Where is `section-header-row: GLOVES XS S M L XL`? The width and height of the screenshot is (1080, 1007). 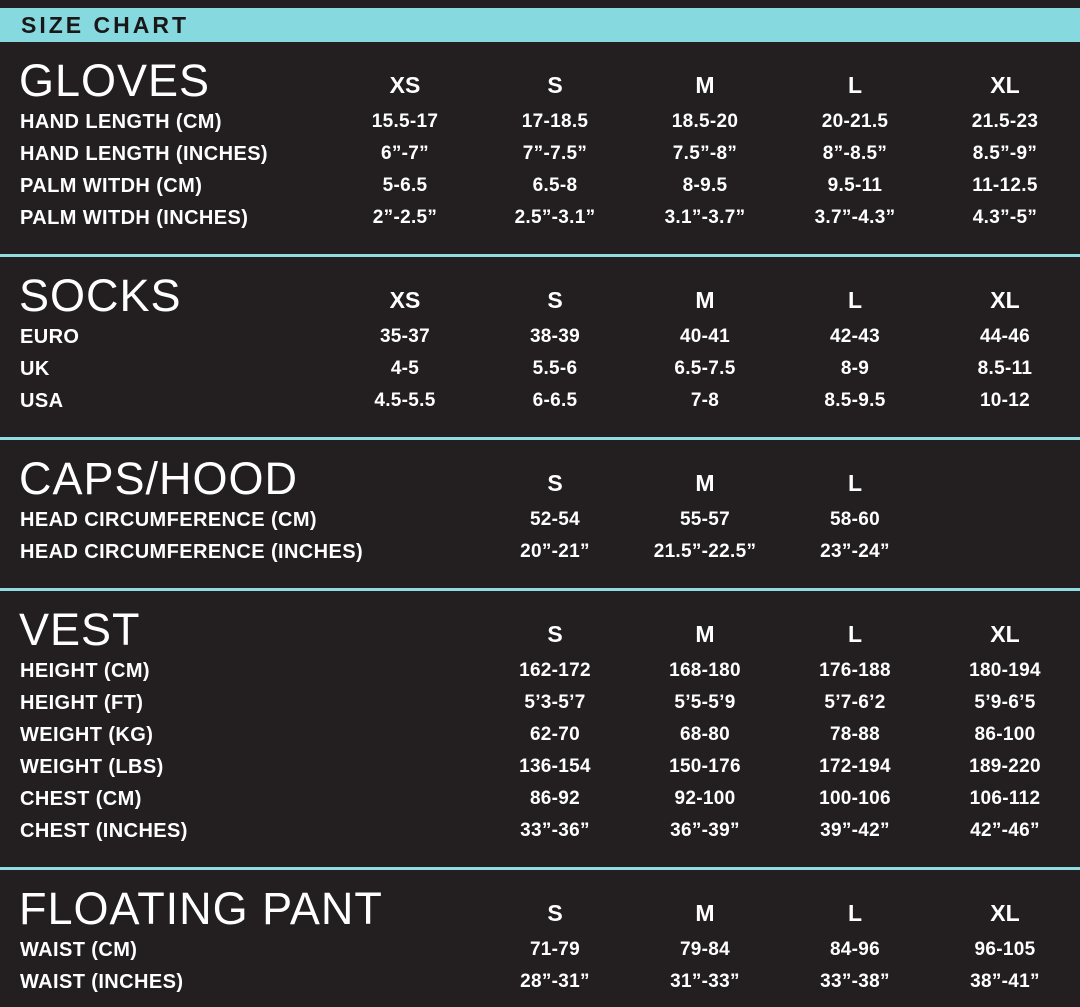
section-header-row: GLOVES XS S M L XL is located at coordinates (540, 77).